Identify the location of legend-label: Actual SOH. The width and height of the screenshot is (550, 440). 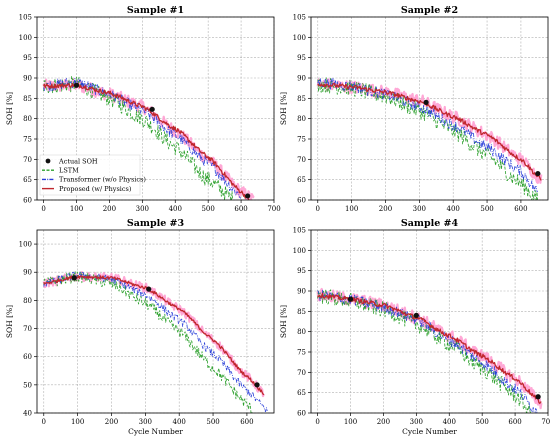
(78, 161).